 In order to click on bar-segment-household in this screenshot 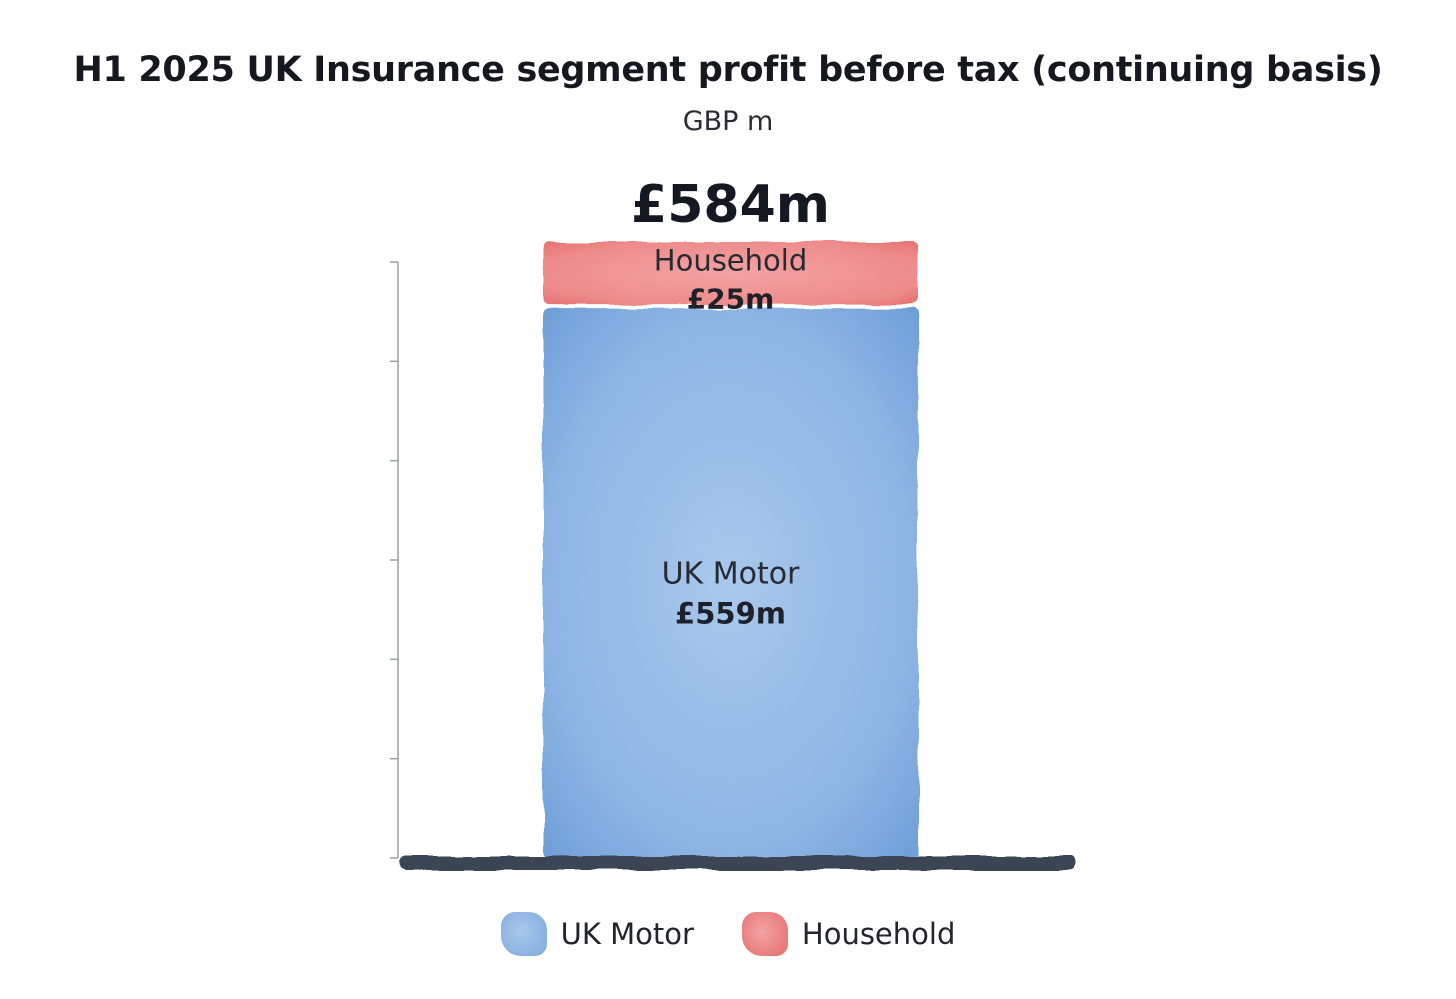, I will do `click(730, 273)`.